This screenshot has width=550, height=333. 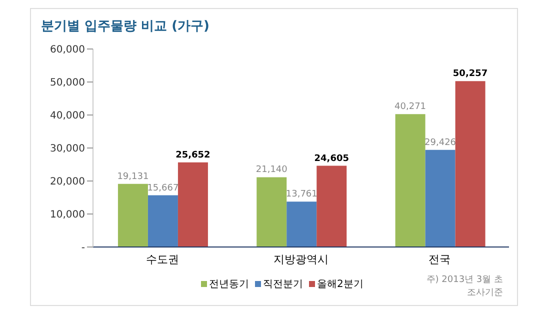 I want to click on y-tick-label: 40,000, so click(x=67, y=116).